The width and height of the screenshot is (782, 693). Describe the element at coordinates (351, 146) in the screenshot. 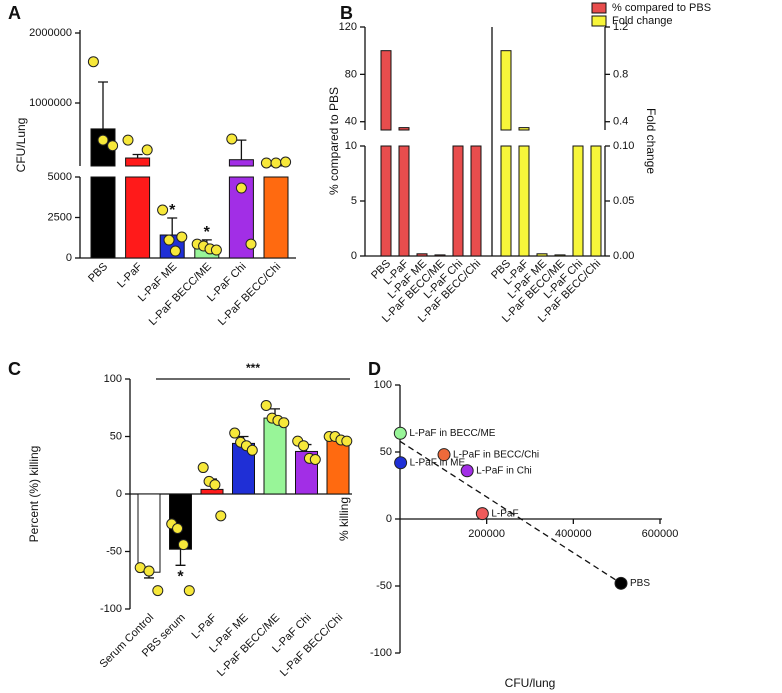

I see `y-tick-label: 10` at that location.